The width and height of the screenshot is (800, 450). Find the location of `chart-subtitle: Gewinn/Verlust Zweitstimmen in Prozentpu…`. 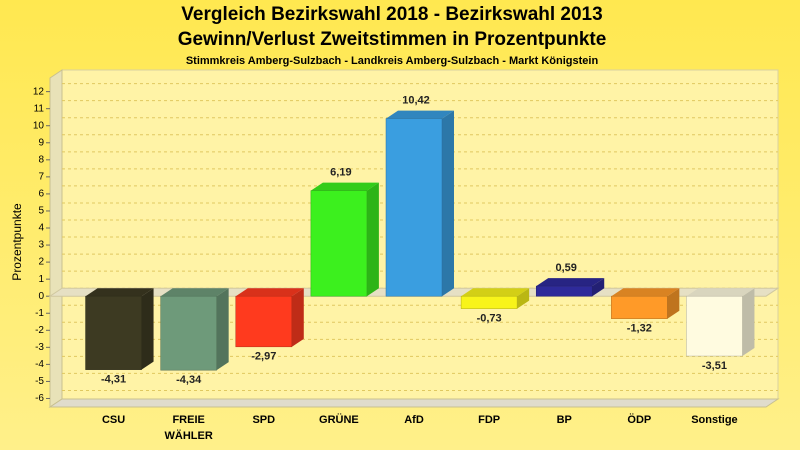

chart-subtitle: Gewinn/Verlust Zweitstimmen in Prozentpu… is located at coordinates (392, 39).